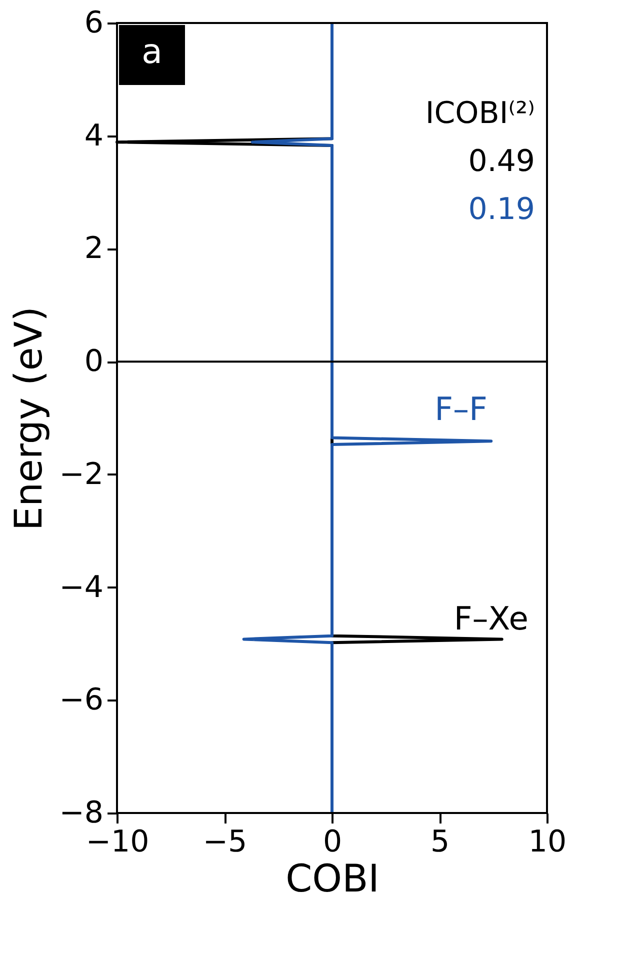  I want to click on y-tick-label: −6, so click(81, 700).